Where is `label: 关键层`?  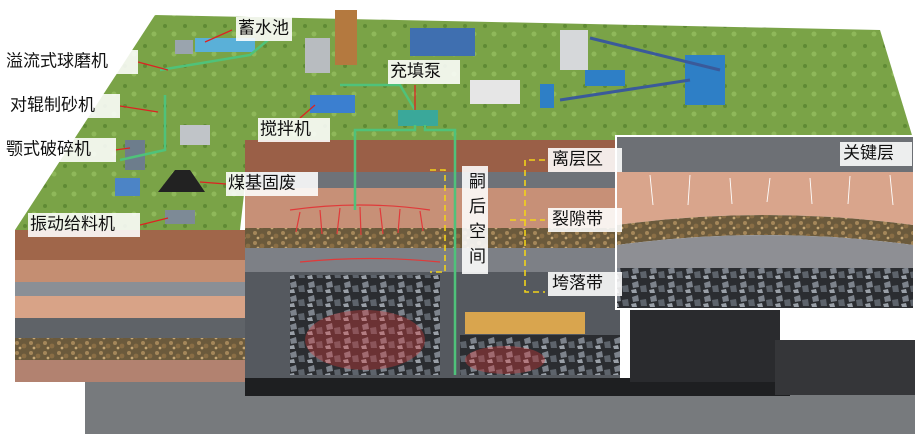 label: 关键层 is located at coordinates (868, 154).